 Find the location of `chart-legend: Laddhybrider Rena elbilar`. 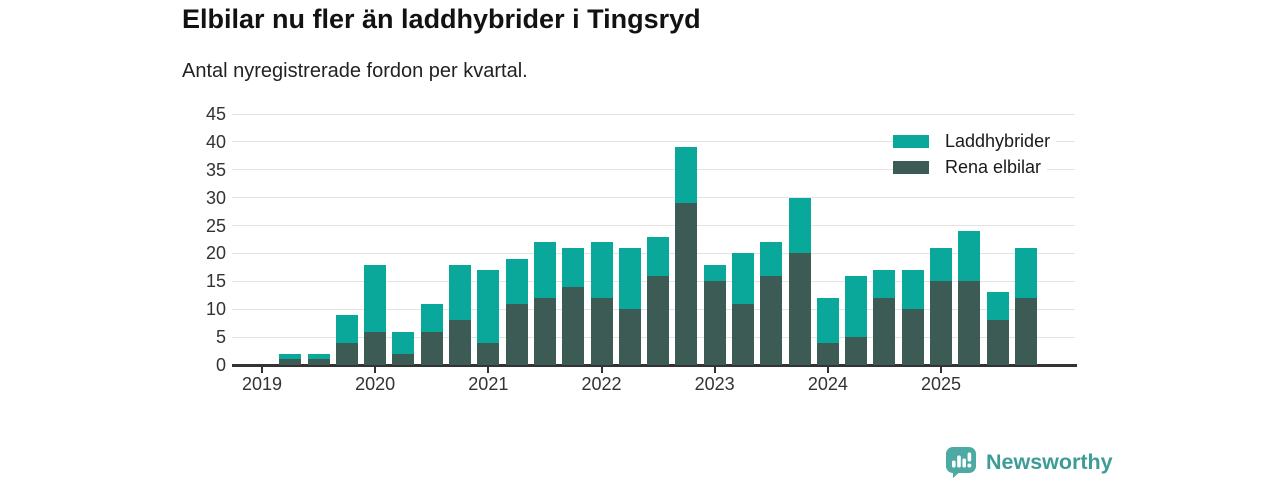

chart-legend: Laddhybrider Rena elbilar is located at coordinates (975, 154).